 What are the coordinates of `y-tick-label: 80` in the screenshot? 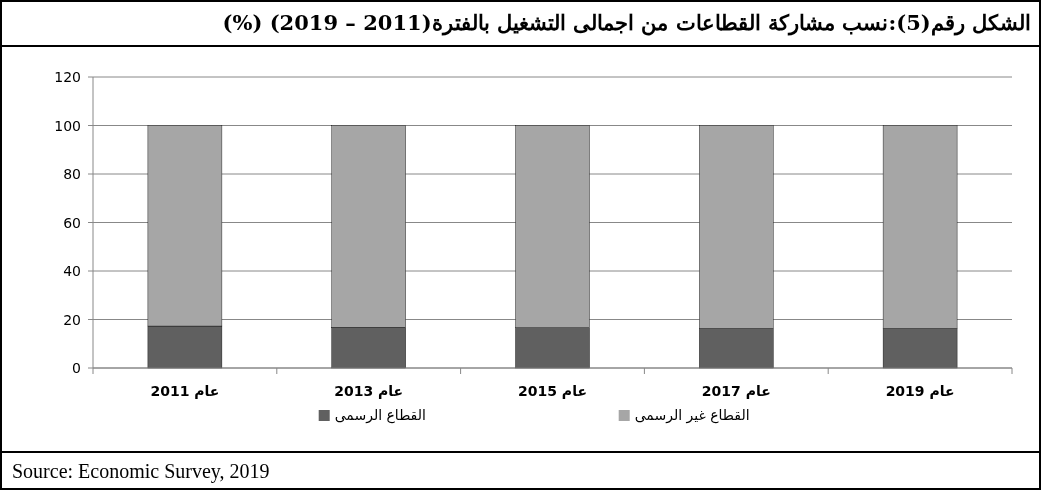 It's located at (72, 174).